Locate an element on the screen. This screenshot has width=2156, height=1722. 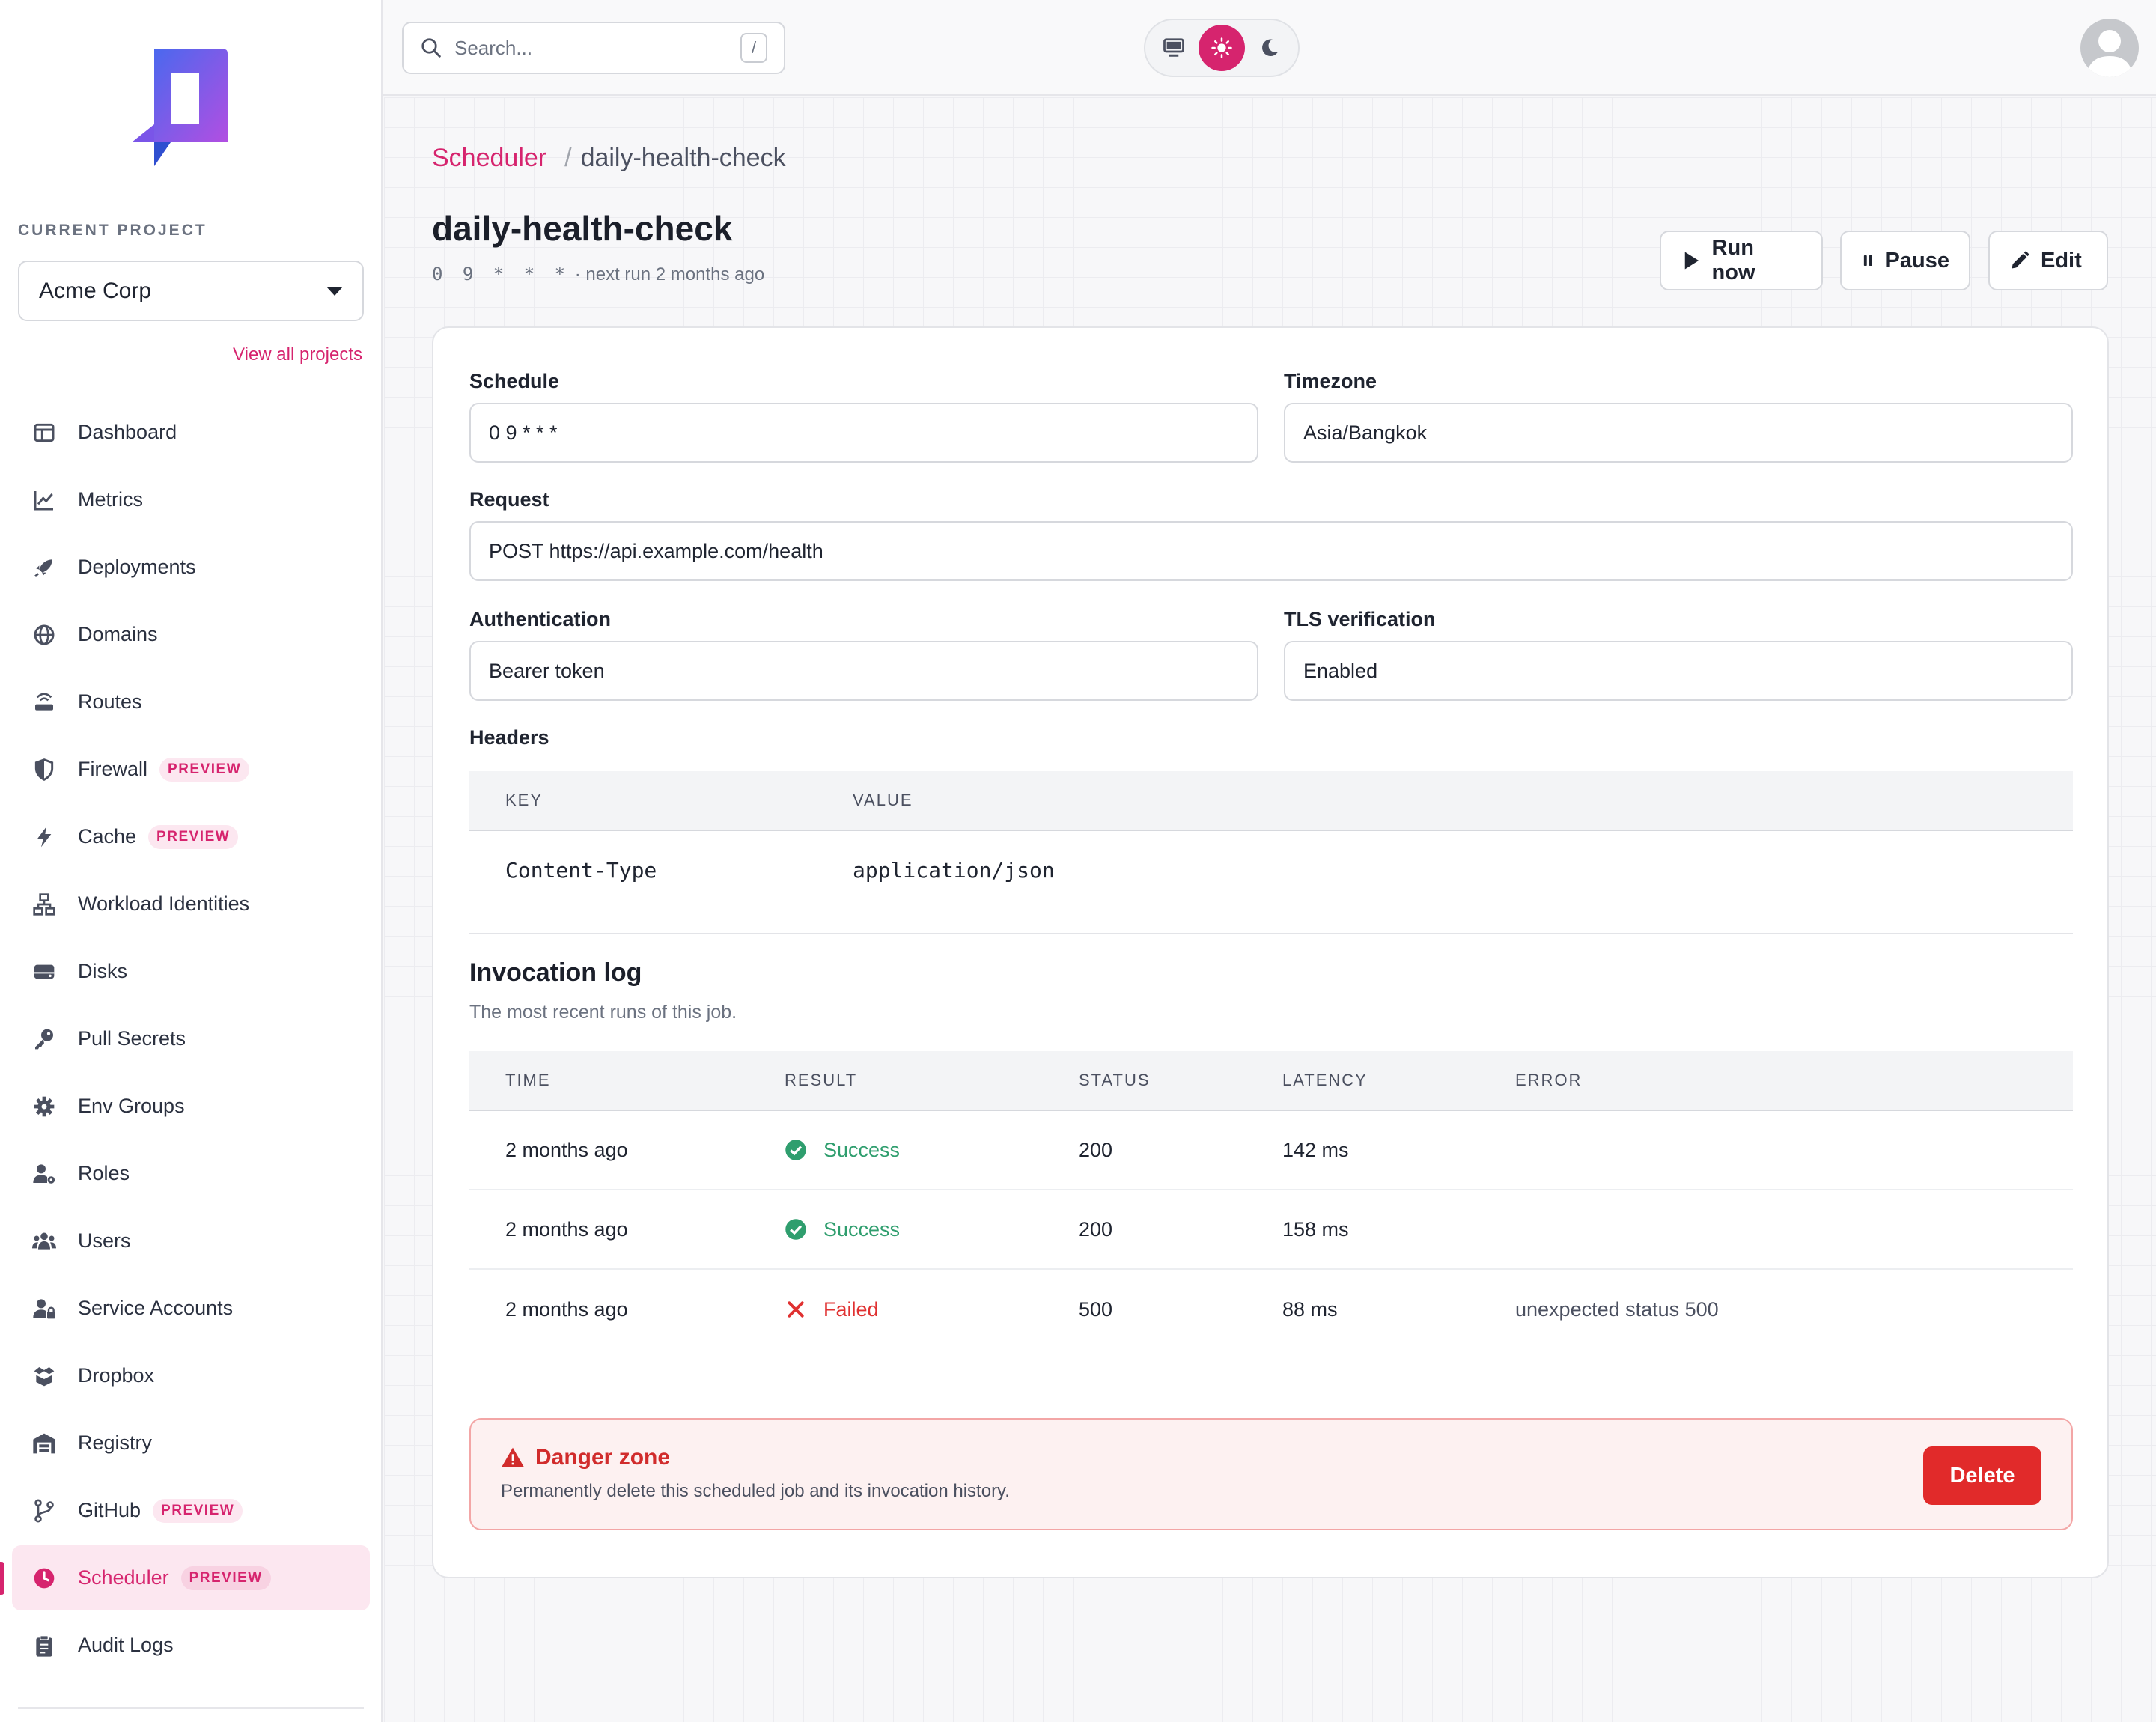
sidebar-item-env-groups: Env Groups is located at coordinates (191, 1106).